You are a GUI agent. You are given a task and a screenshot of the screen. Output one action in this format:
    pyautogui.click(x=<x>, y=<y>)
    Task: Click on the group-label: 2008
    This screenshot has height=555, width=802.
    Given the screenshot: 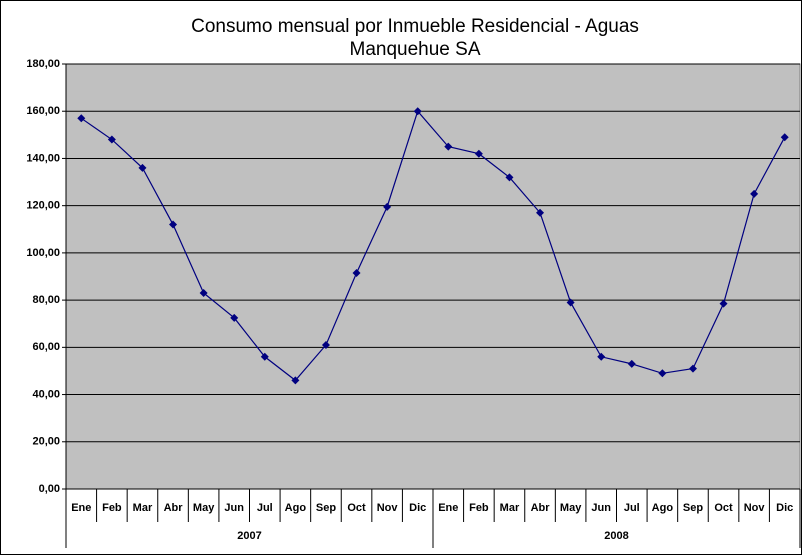 What is the action you would take?
    pyautogui.click(x=616, y=536)
    